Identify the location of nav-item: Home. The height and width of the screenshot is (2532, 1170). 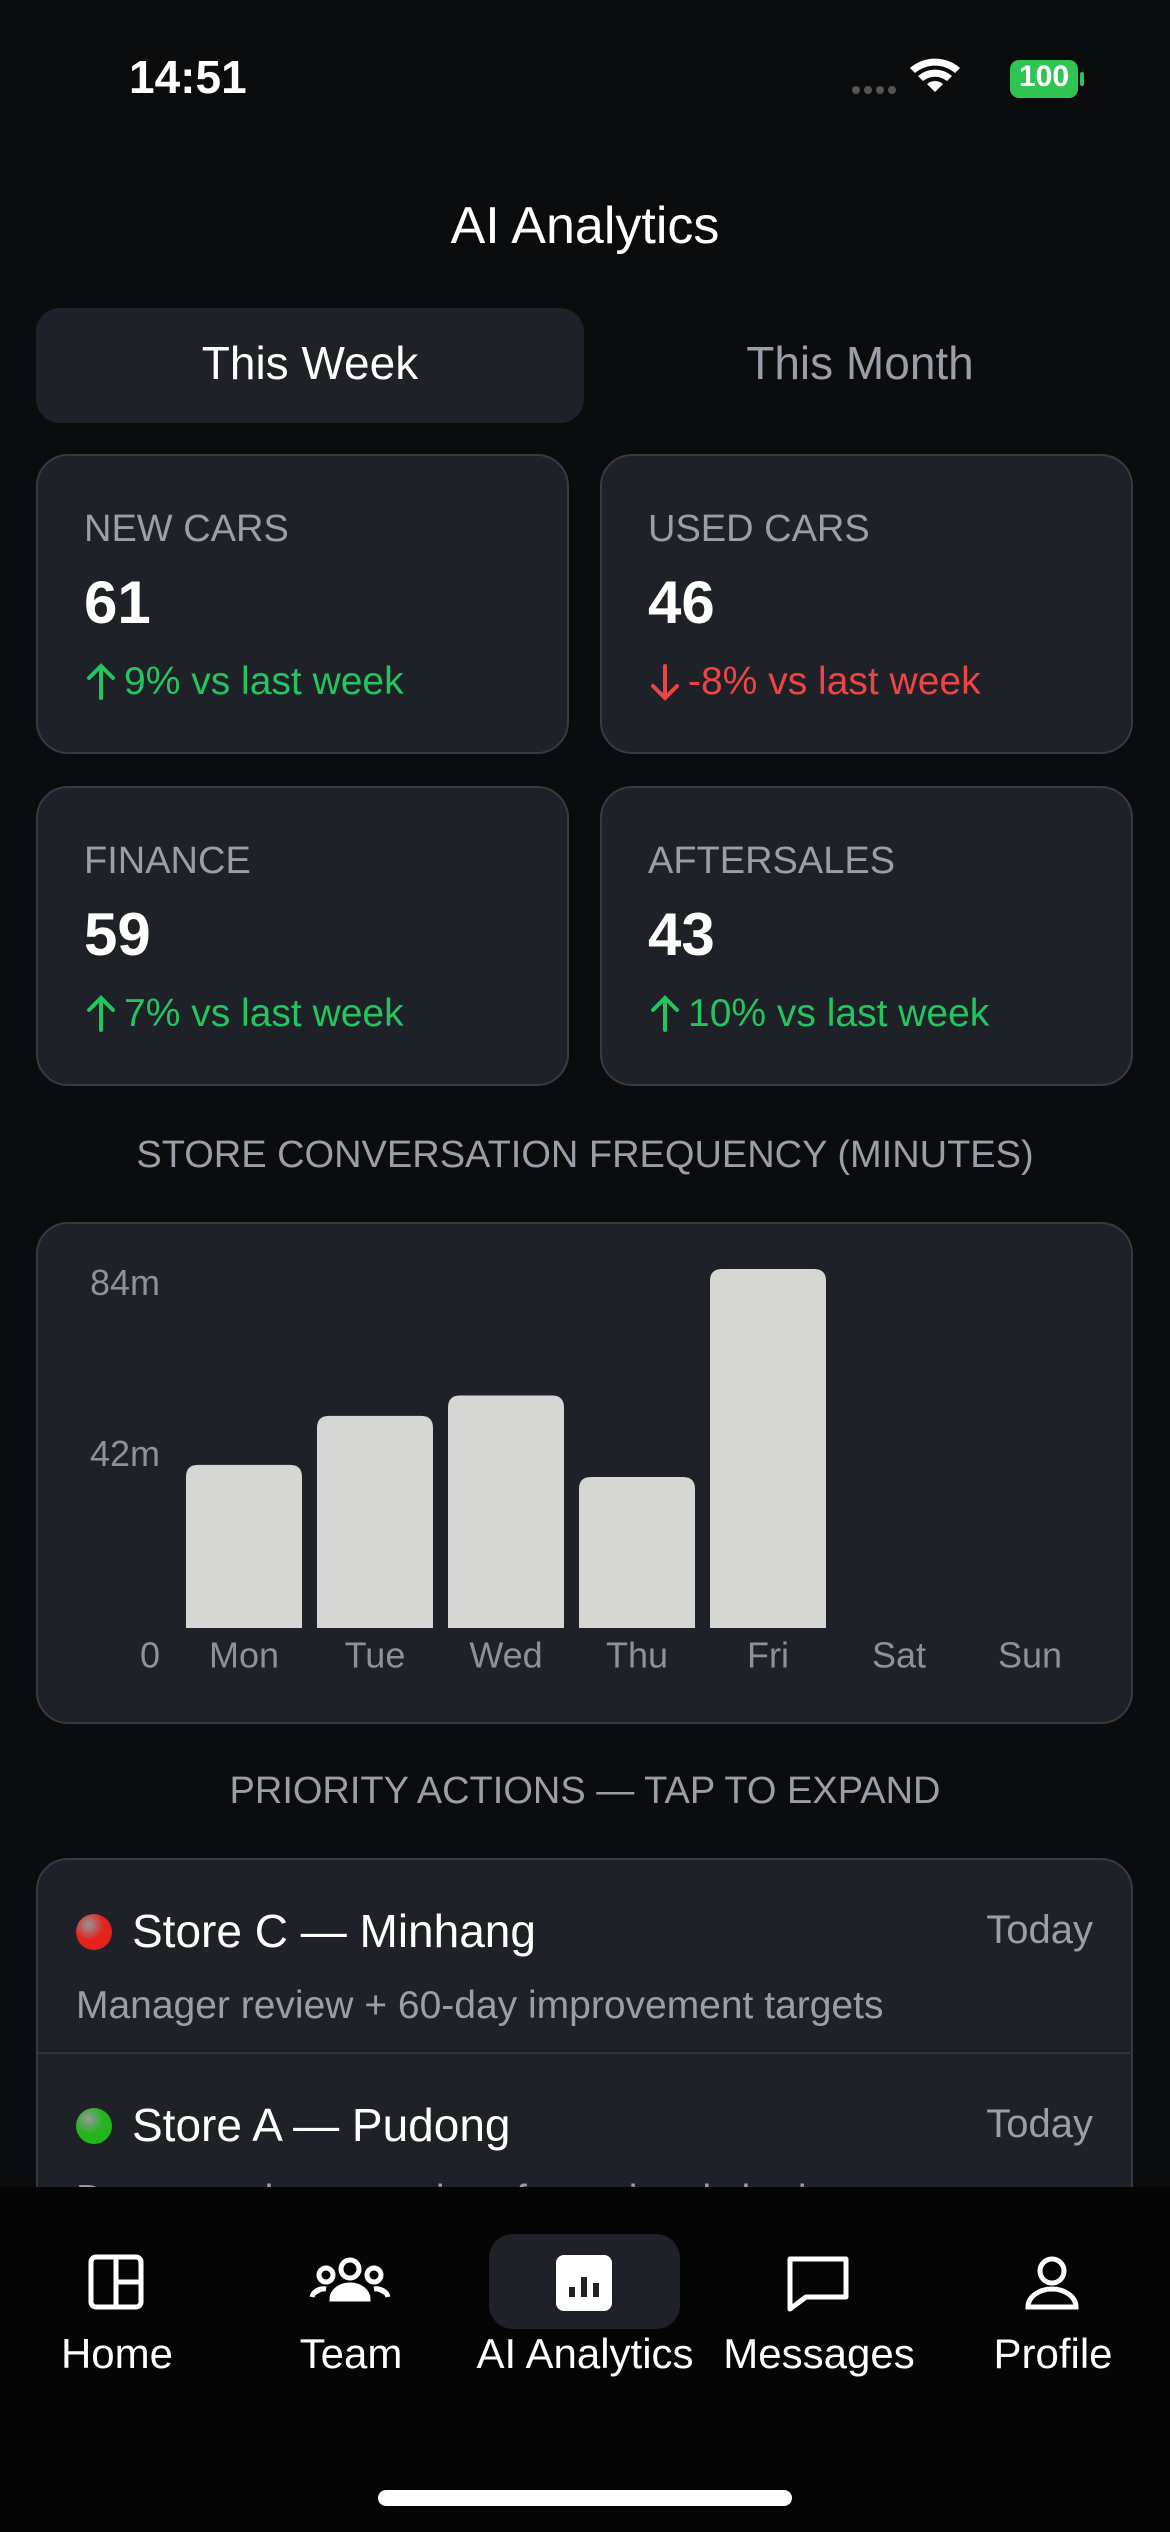
(117, 2353).